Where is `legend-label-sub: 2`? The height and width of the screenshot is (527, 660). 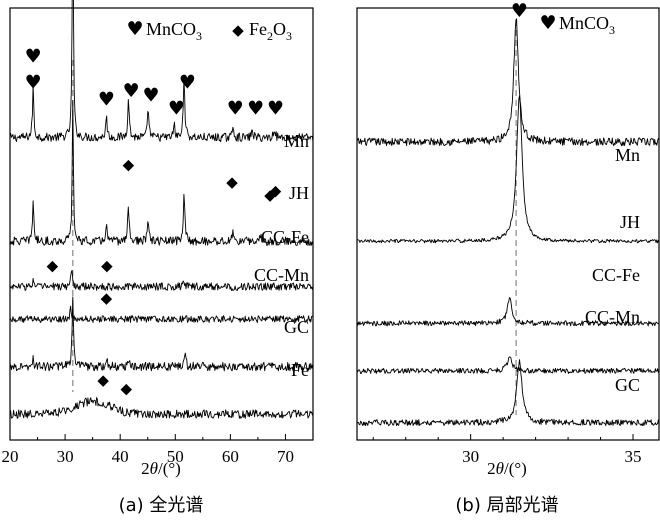
legend-label-sub: 2 is located at coordinates (270, 36).